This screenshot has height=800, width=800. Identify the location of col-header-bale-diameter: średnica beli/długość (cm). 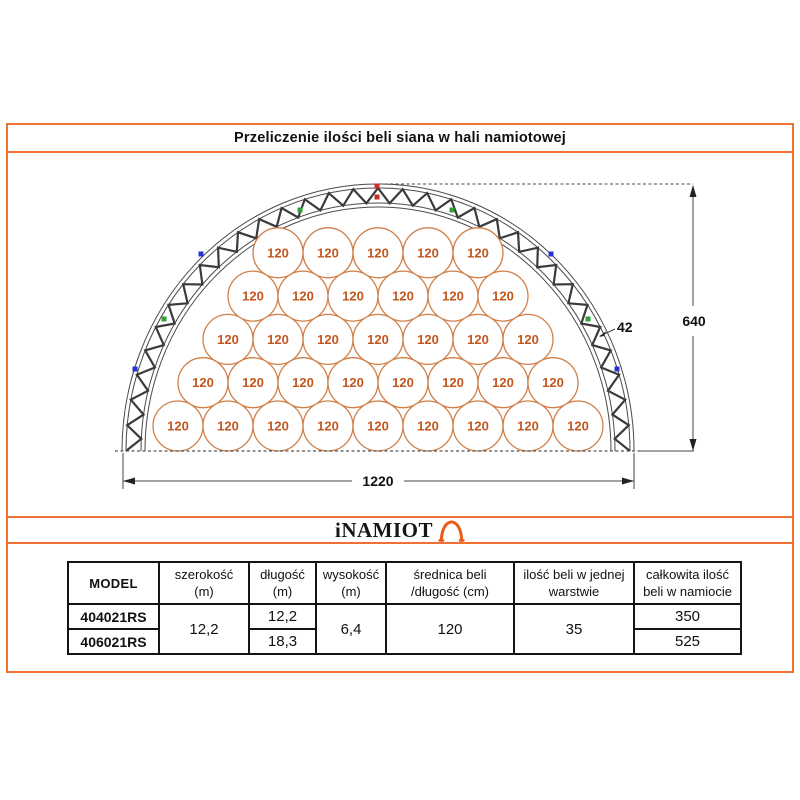
(450, 583).